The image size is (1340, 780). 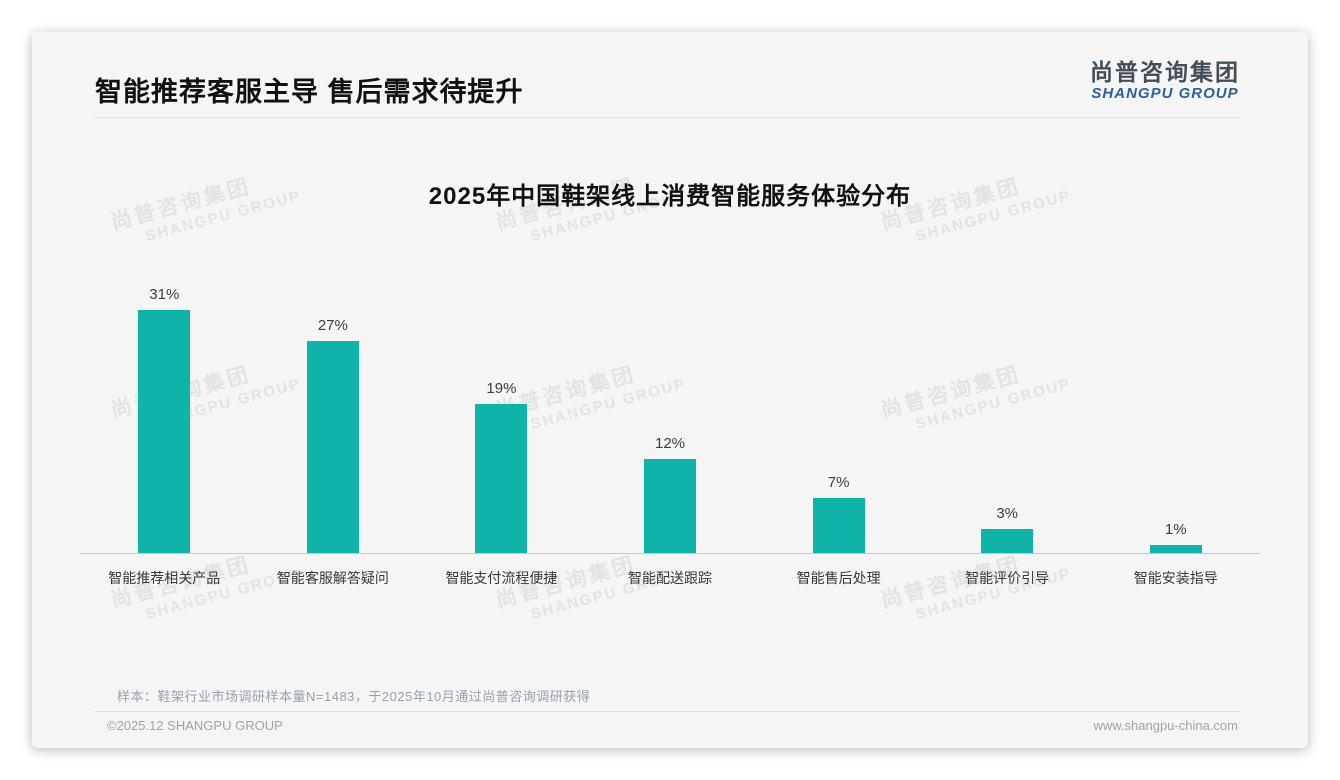 I want to click on footer-website: www.shangpu-china.com, so click(x=1165, y=725).